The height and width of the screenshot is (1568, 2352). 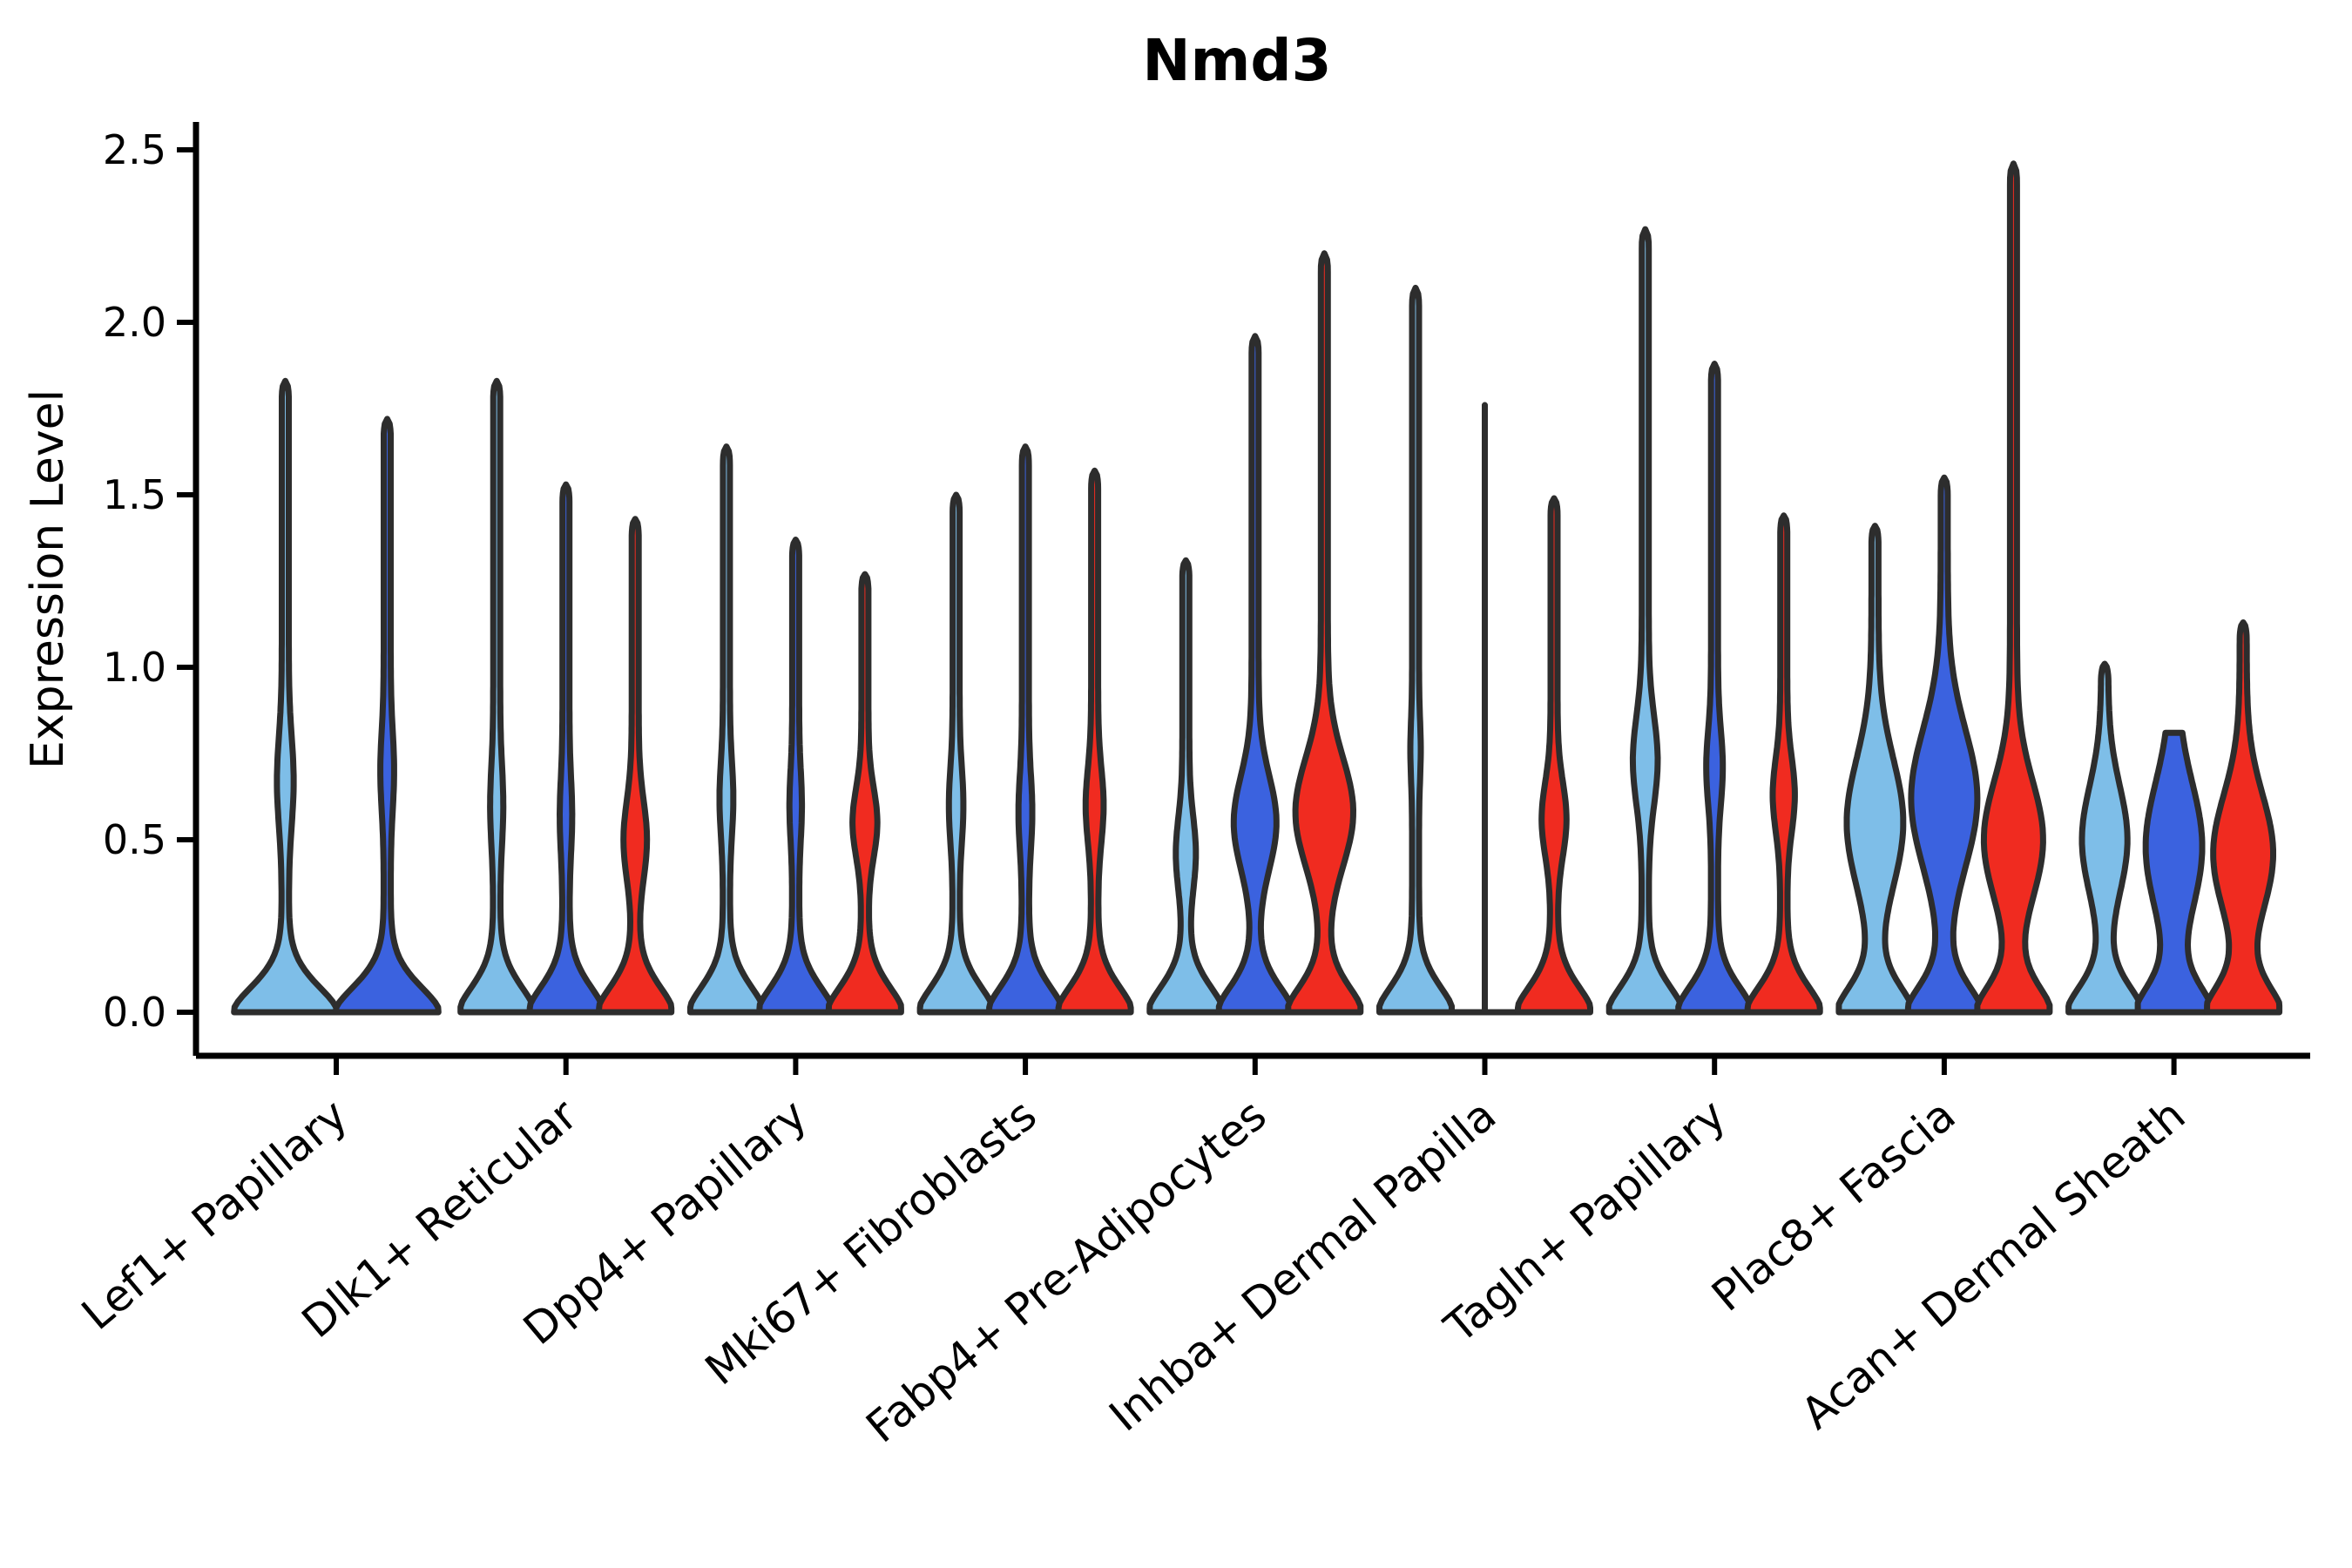 I want to click on violin-fabp4-pre-adipocytes-royal-blue, so click(x=1254, y=674).